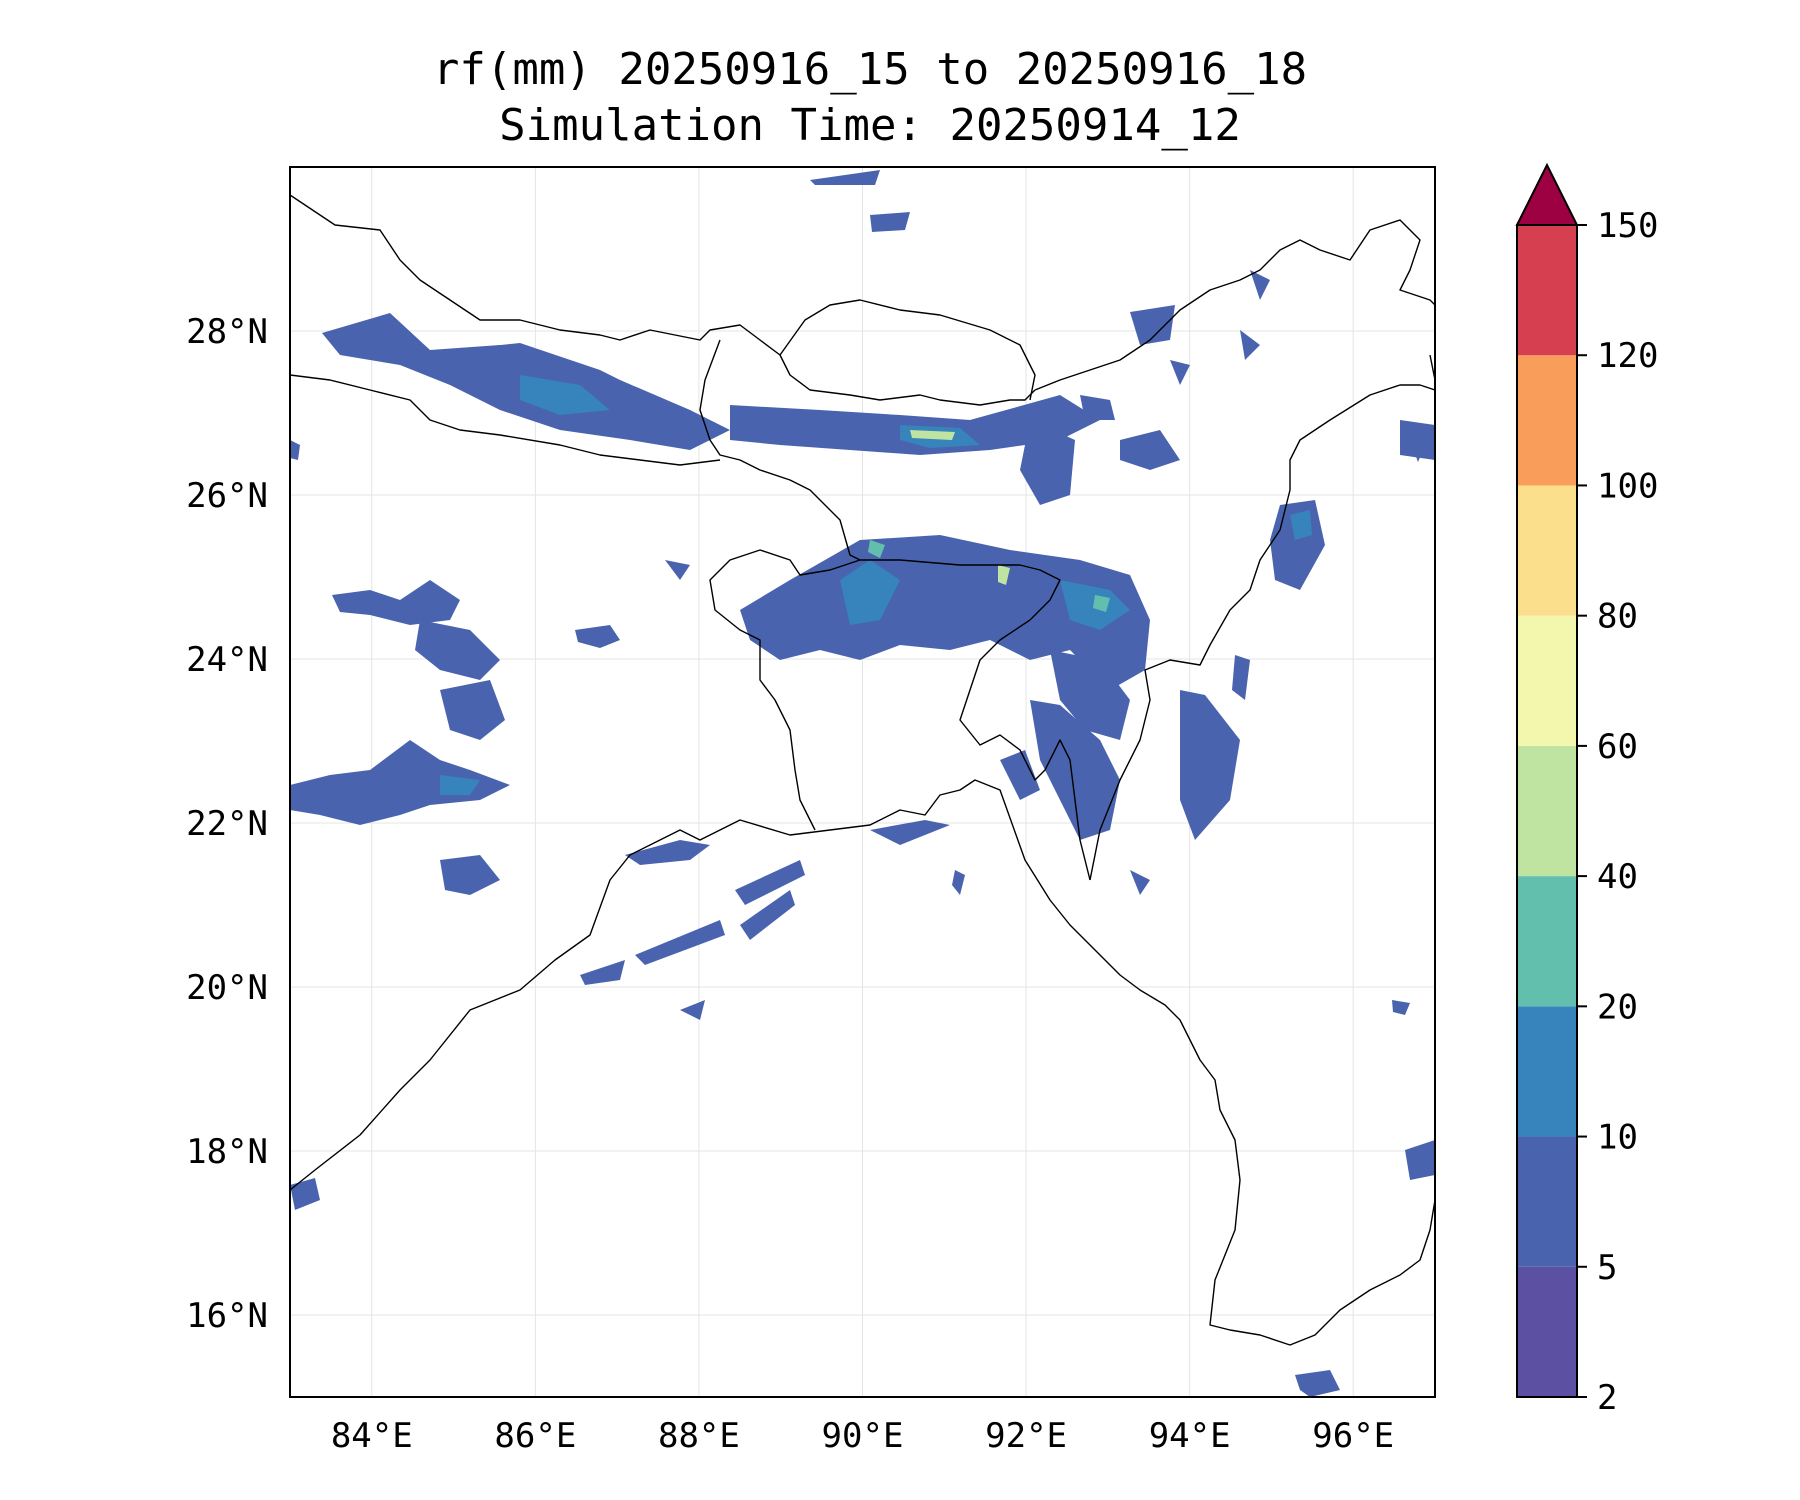 The image size is (1800, 1500). What do you see at coordinates (699, 1436) in the screenshot?
I see `lon-tick-label: 88°E` at bounding box center [699, 1436].